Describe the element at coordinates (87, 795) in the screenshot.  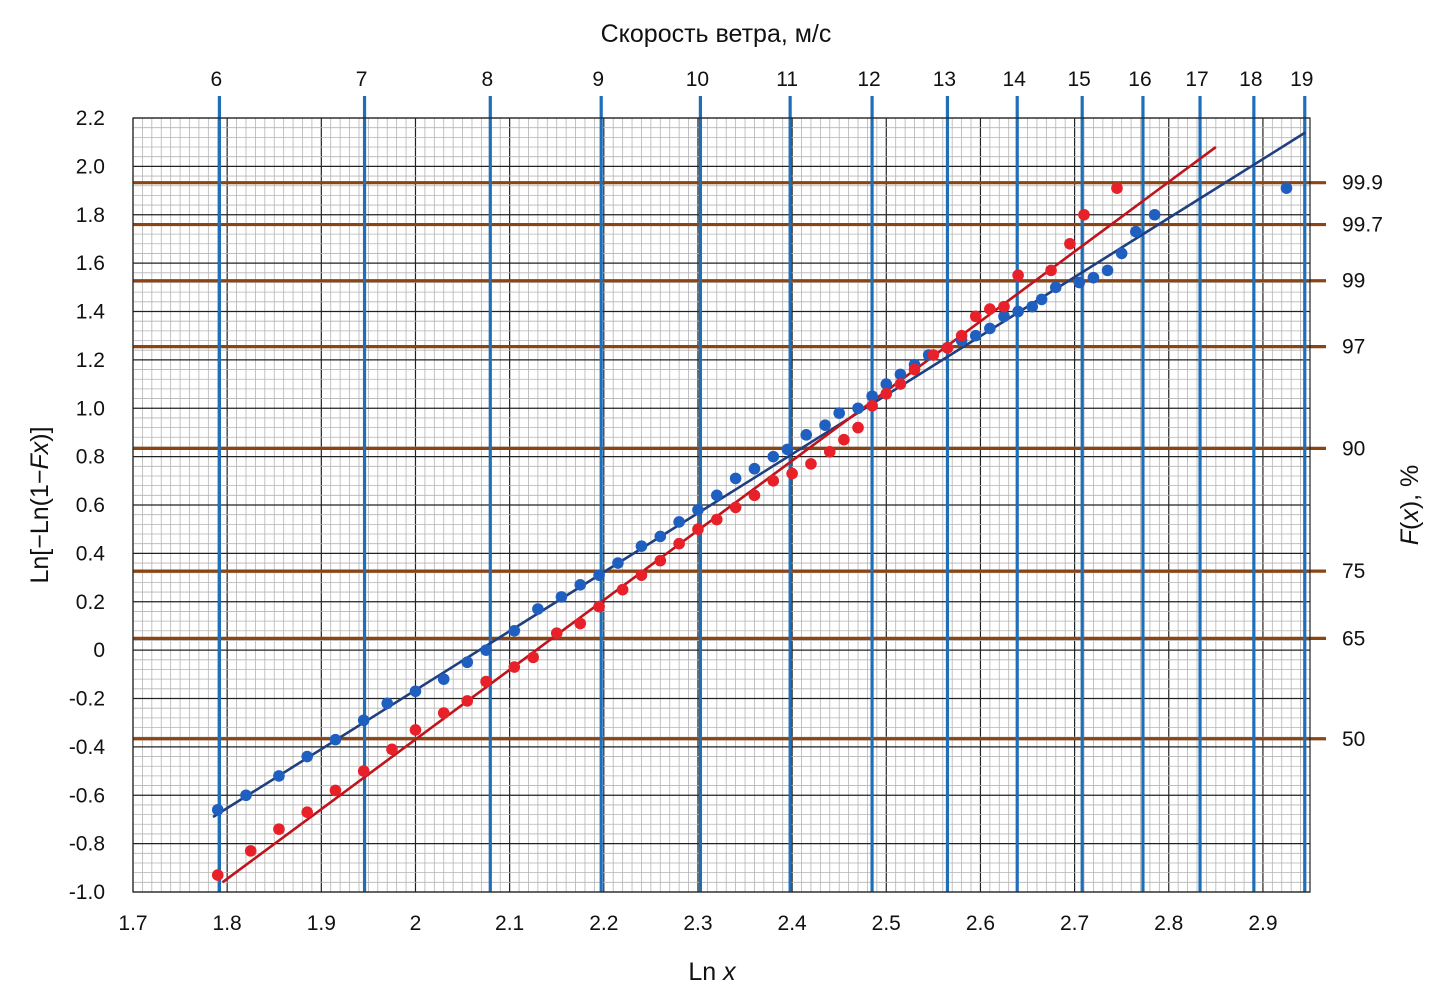
I see `y-tick-label: -0.6` at that location.